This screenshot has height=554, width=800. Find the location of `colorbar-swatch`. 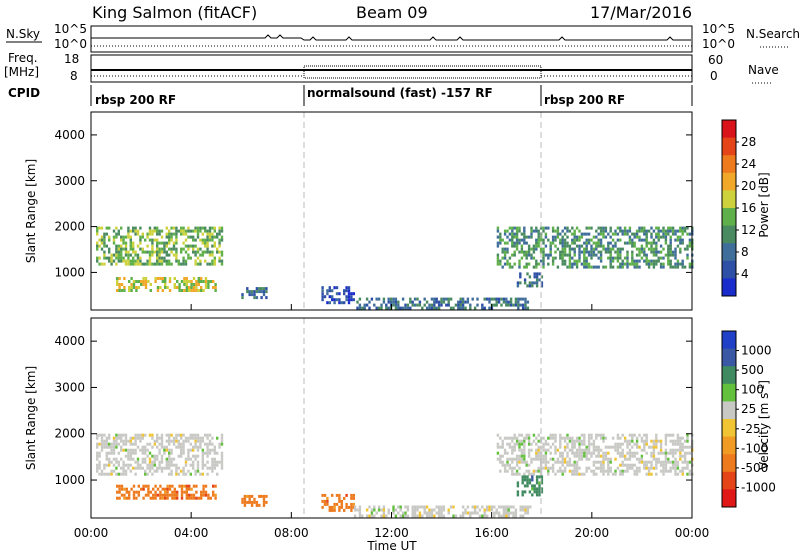

colorbar-swatch is located at coordinates (729, 164).